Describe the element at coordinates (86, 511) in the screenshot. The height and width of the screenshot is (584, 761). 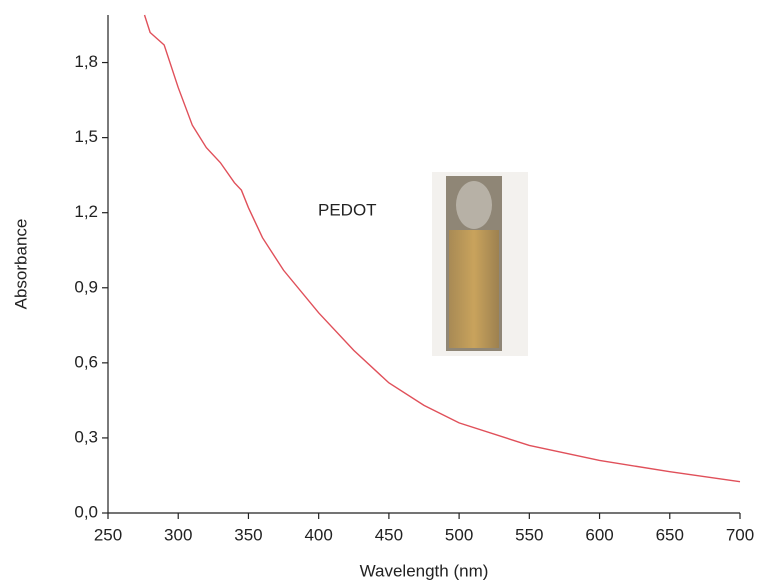
I see `y-tick-label: 0,0` at that location.